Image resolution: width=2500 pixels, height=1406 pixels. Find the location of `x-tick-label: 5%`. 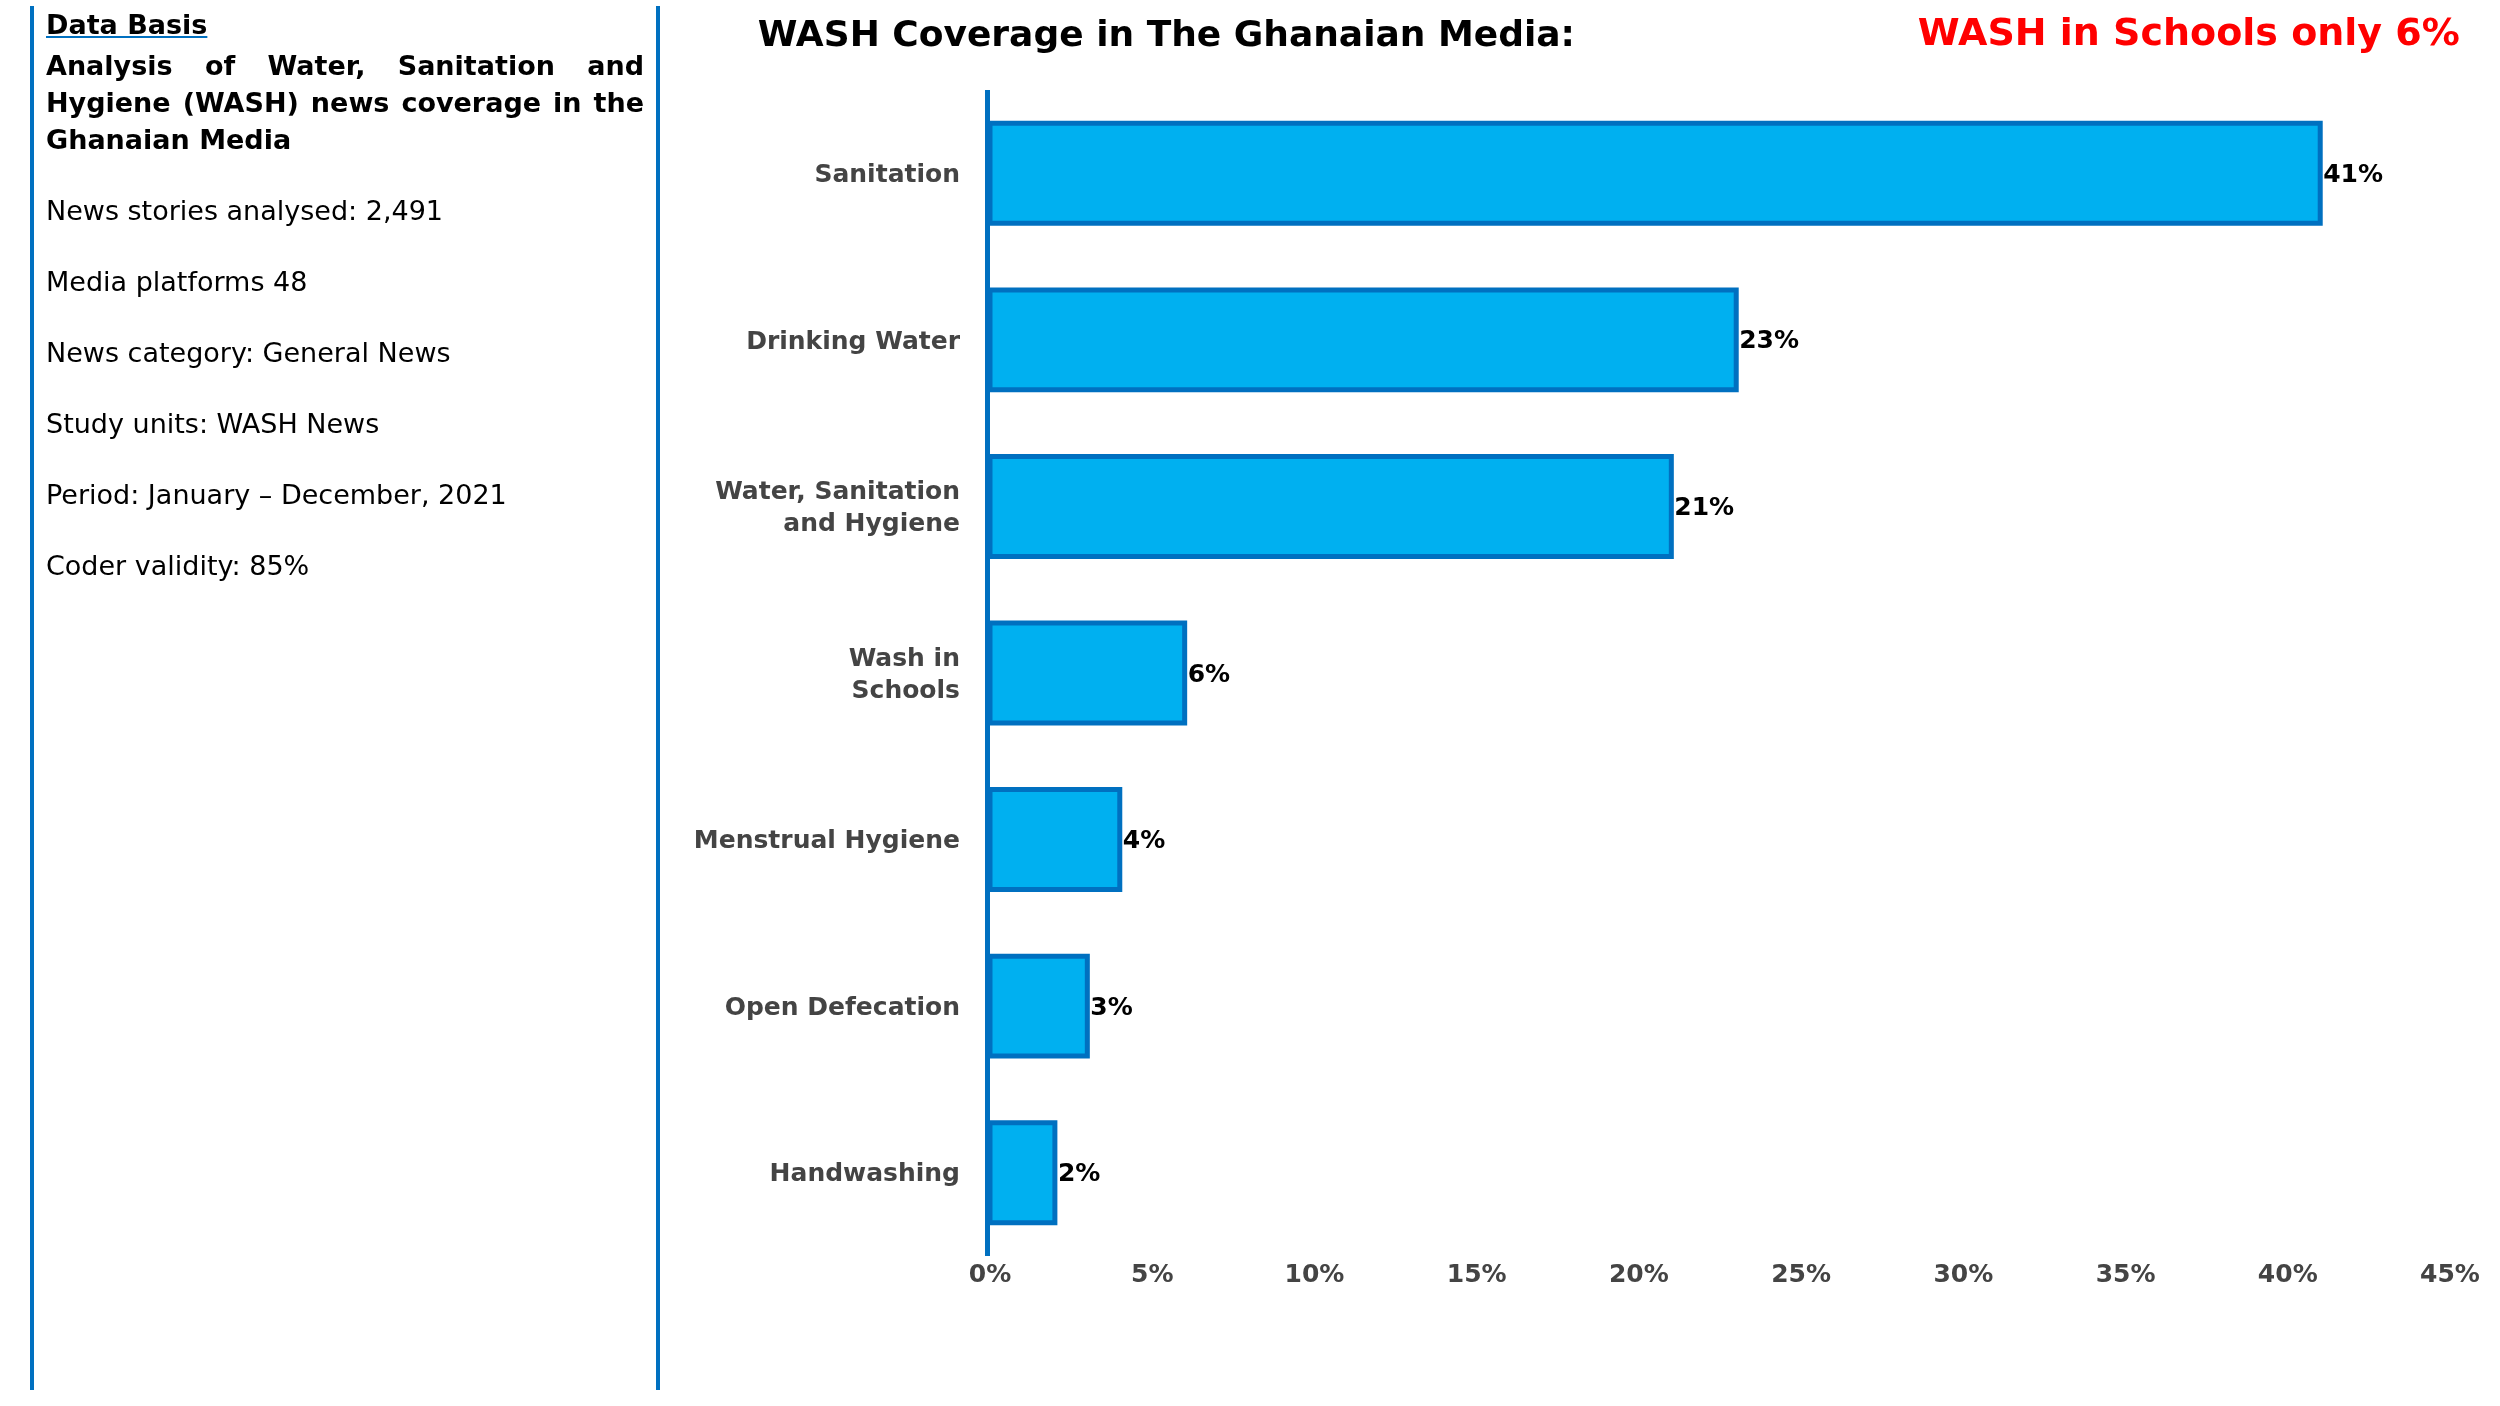

x-tick-label: 5% is located at coordinates (1152, 1273).